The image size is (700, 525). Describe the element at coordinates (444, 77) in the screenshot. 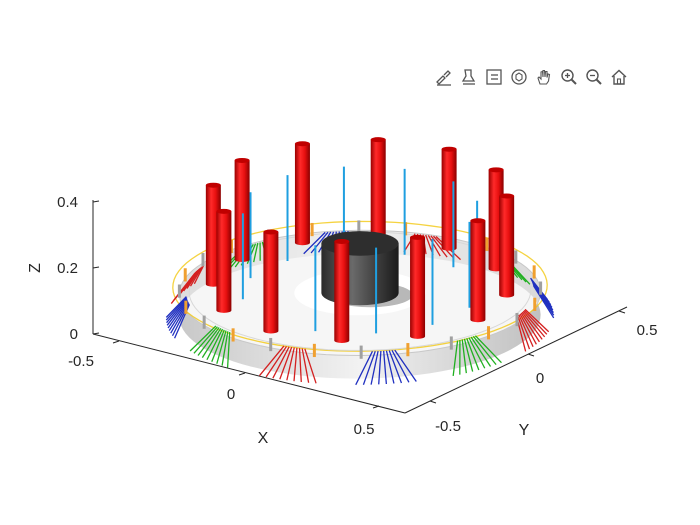

I see `brush-data-icon` at that location.